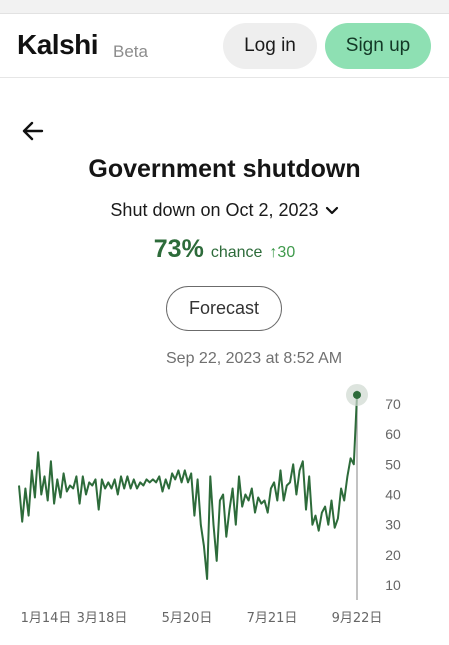 The width and height of the screenshot is (449, 645). Describe the element at coordinates (236, 252) in the screenshot. I see `chance-label: chance` at that location.